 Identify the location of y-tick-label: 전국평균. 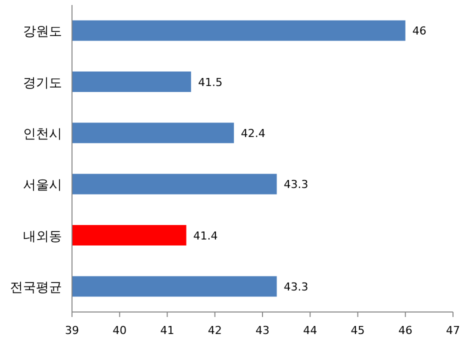
(36, 288).